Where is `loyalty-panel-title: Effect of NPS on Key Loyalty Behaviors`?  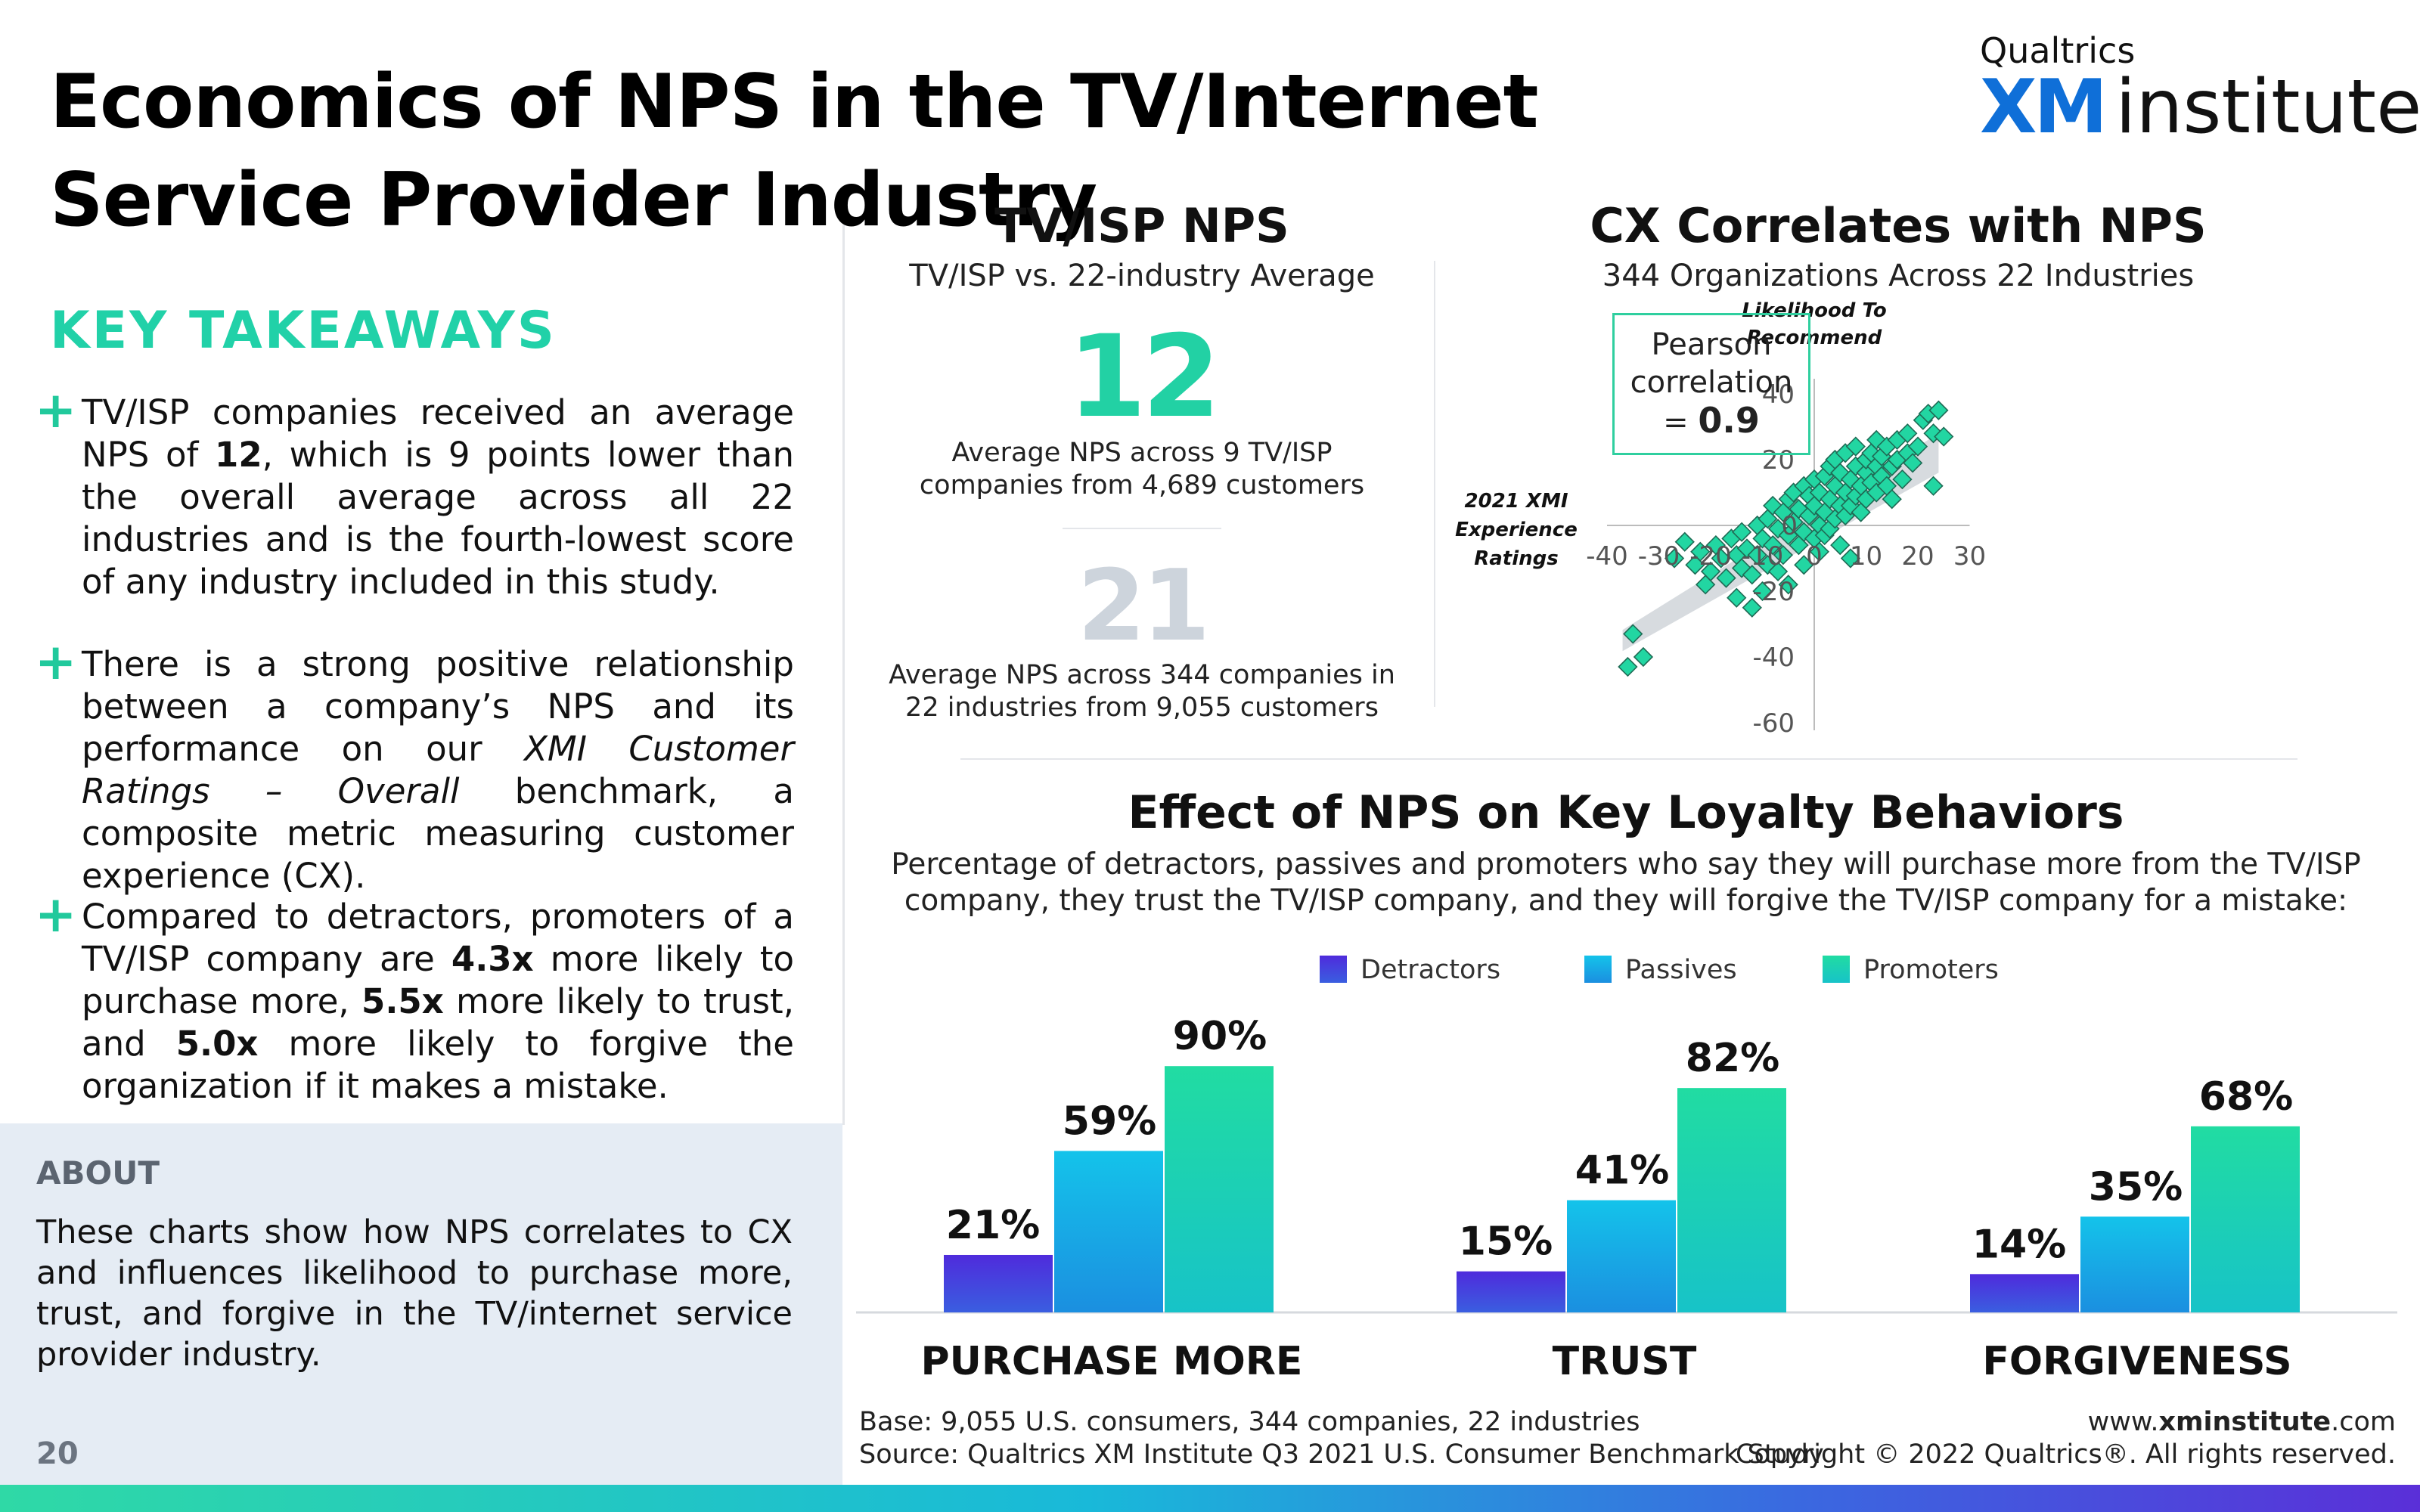 loyalty-panel-title: Effect of NPS on Key Loyalty Behaviors is located at coordinates (1626, 812).